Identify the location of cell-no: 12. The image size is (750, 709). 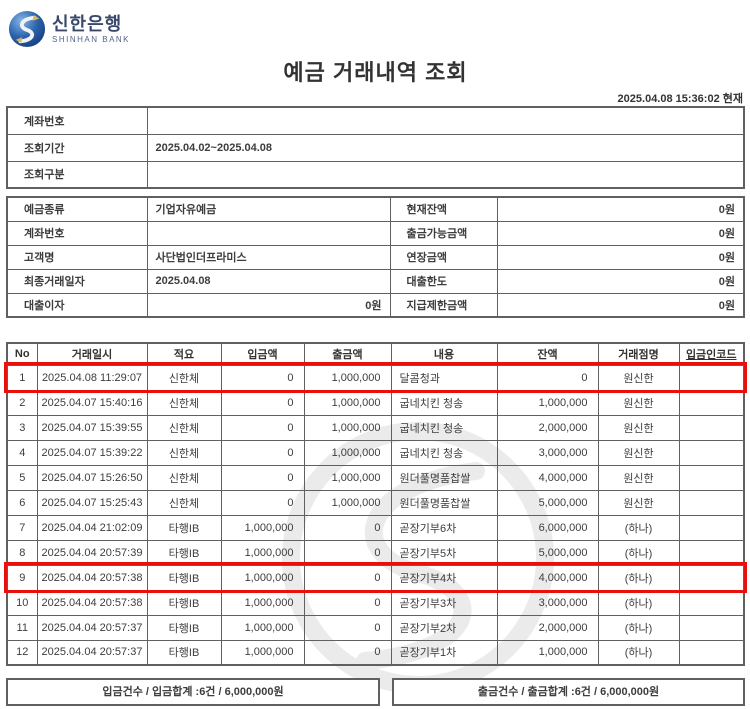
(22, 652).